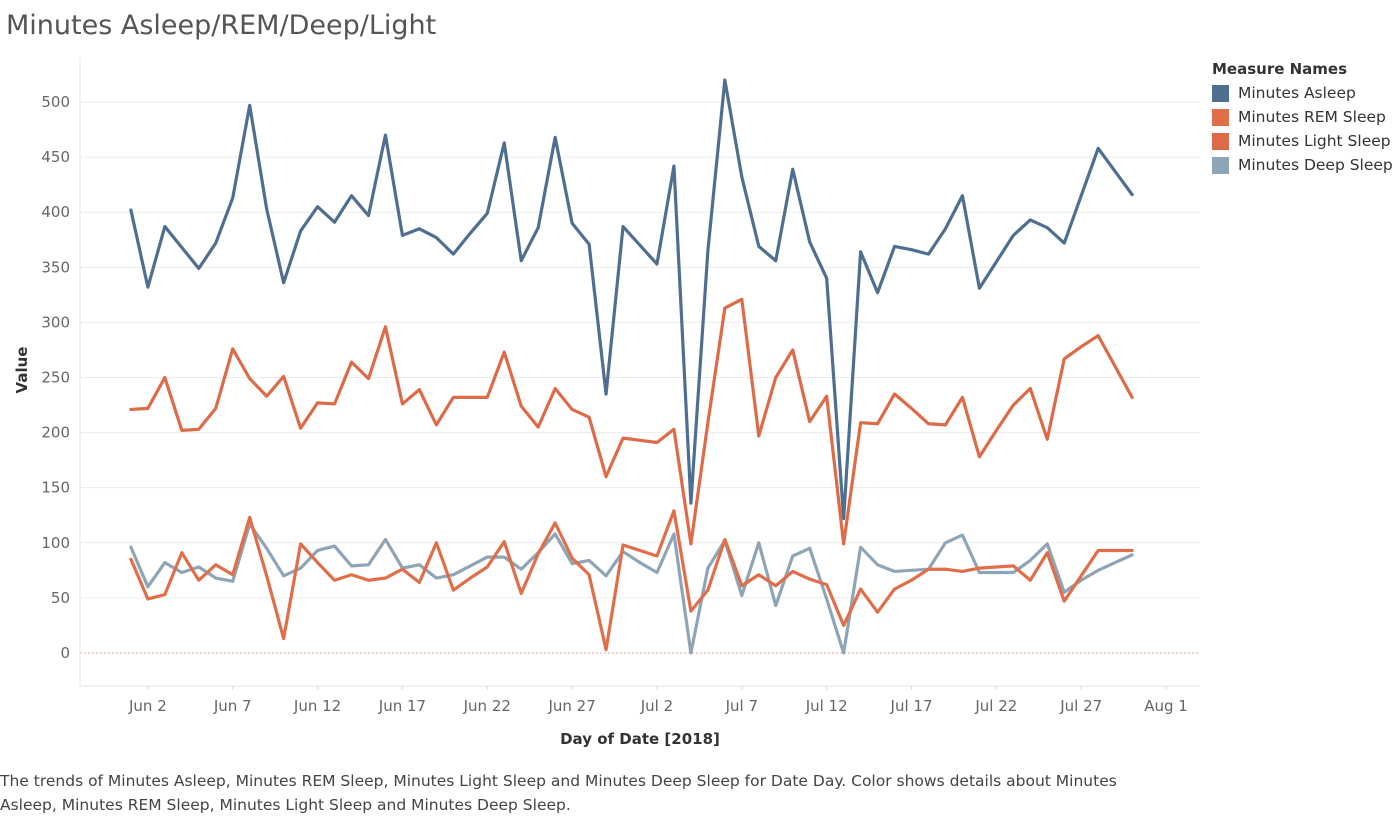  I want to click on series-line-minutes-deep-sleep, so click(631, 588).